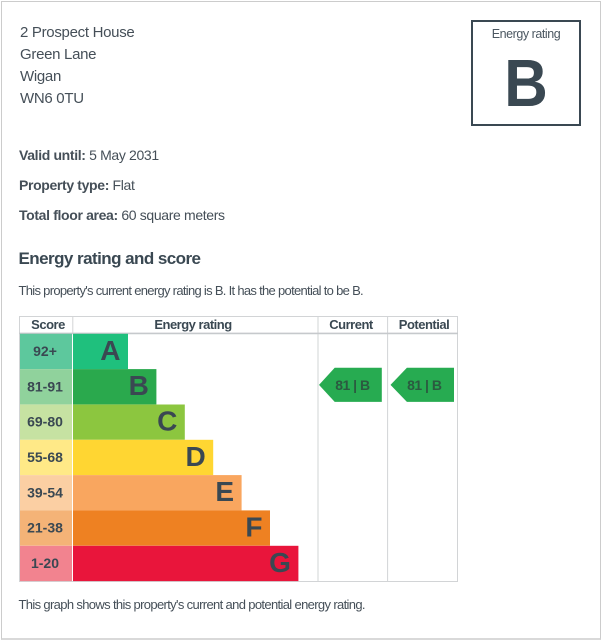  Describe the element at coordinates (167, 420) in the screenshot. I see `svg-text: C` at that location.